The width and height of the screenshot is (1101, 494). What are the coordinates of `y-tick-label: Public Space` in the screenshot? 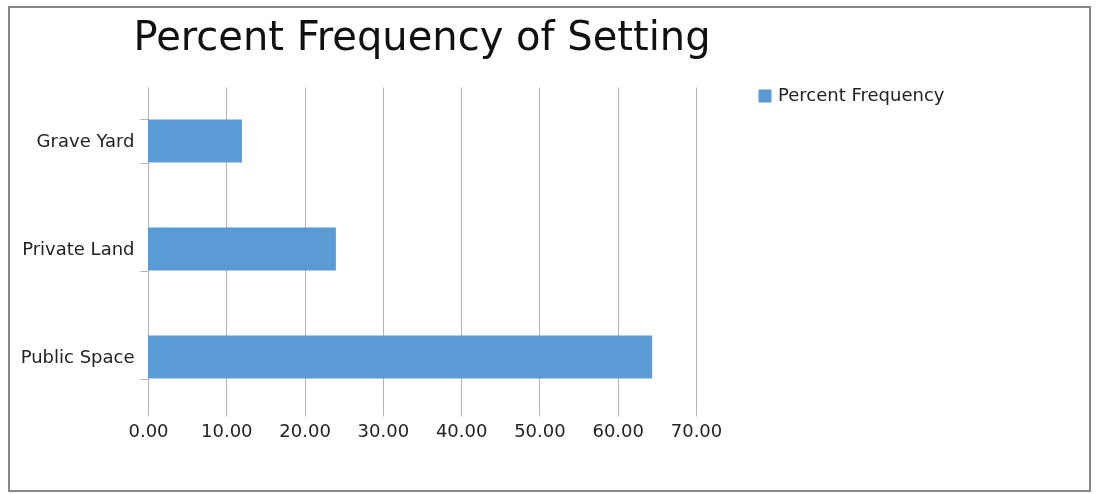 It's located at (77, 356).